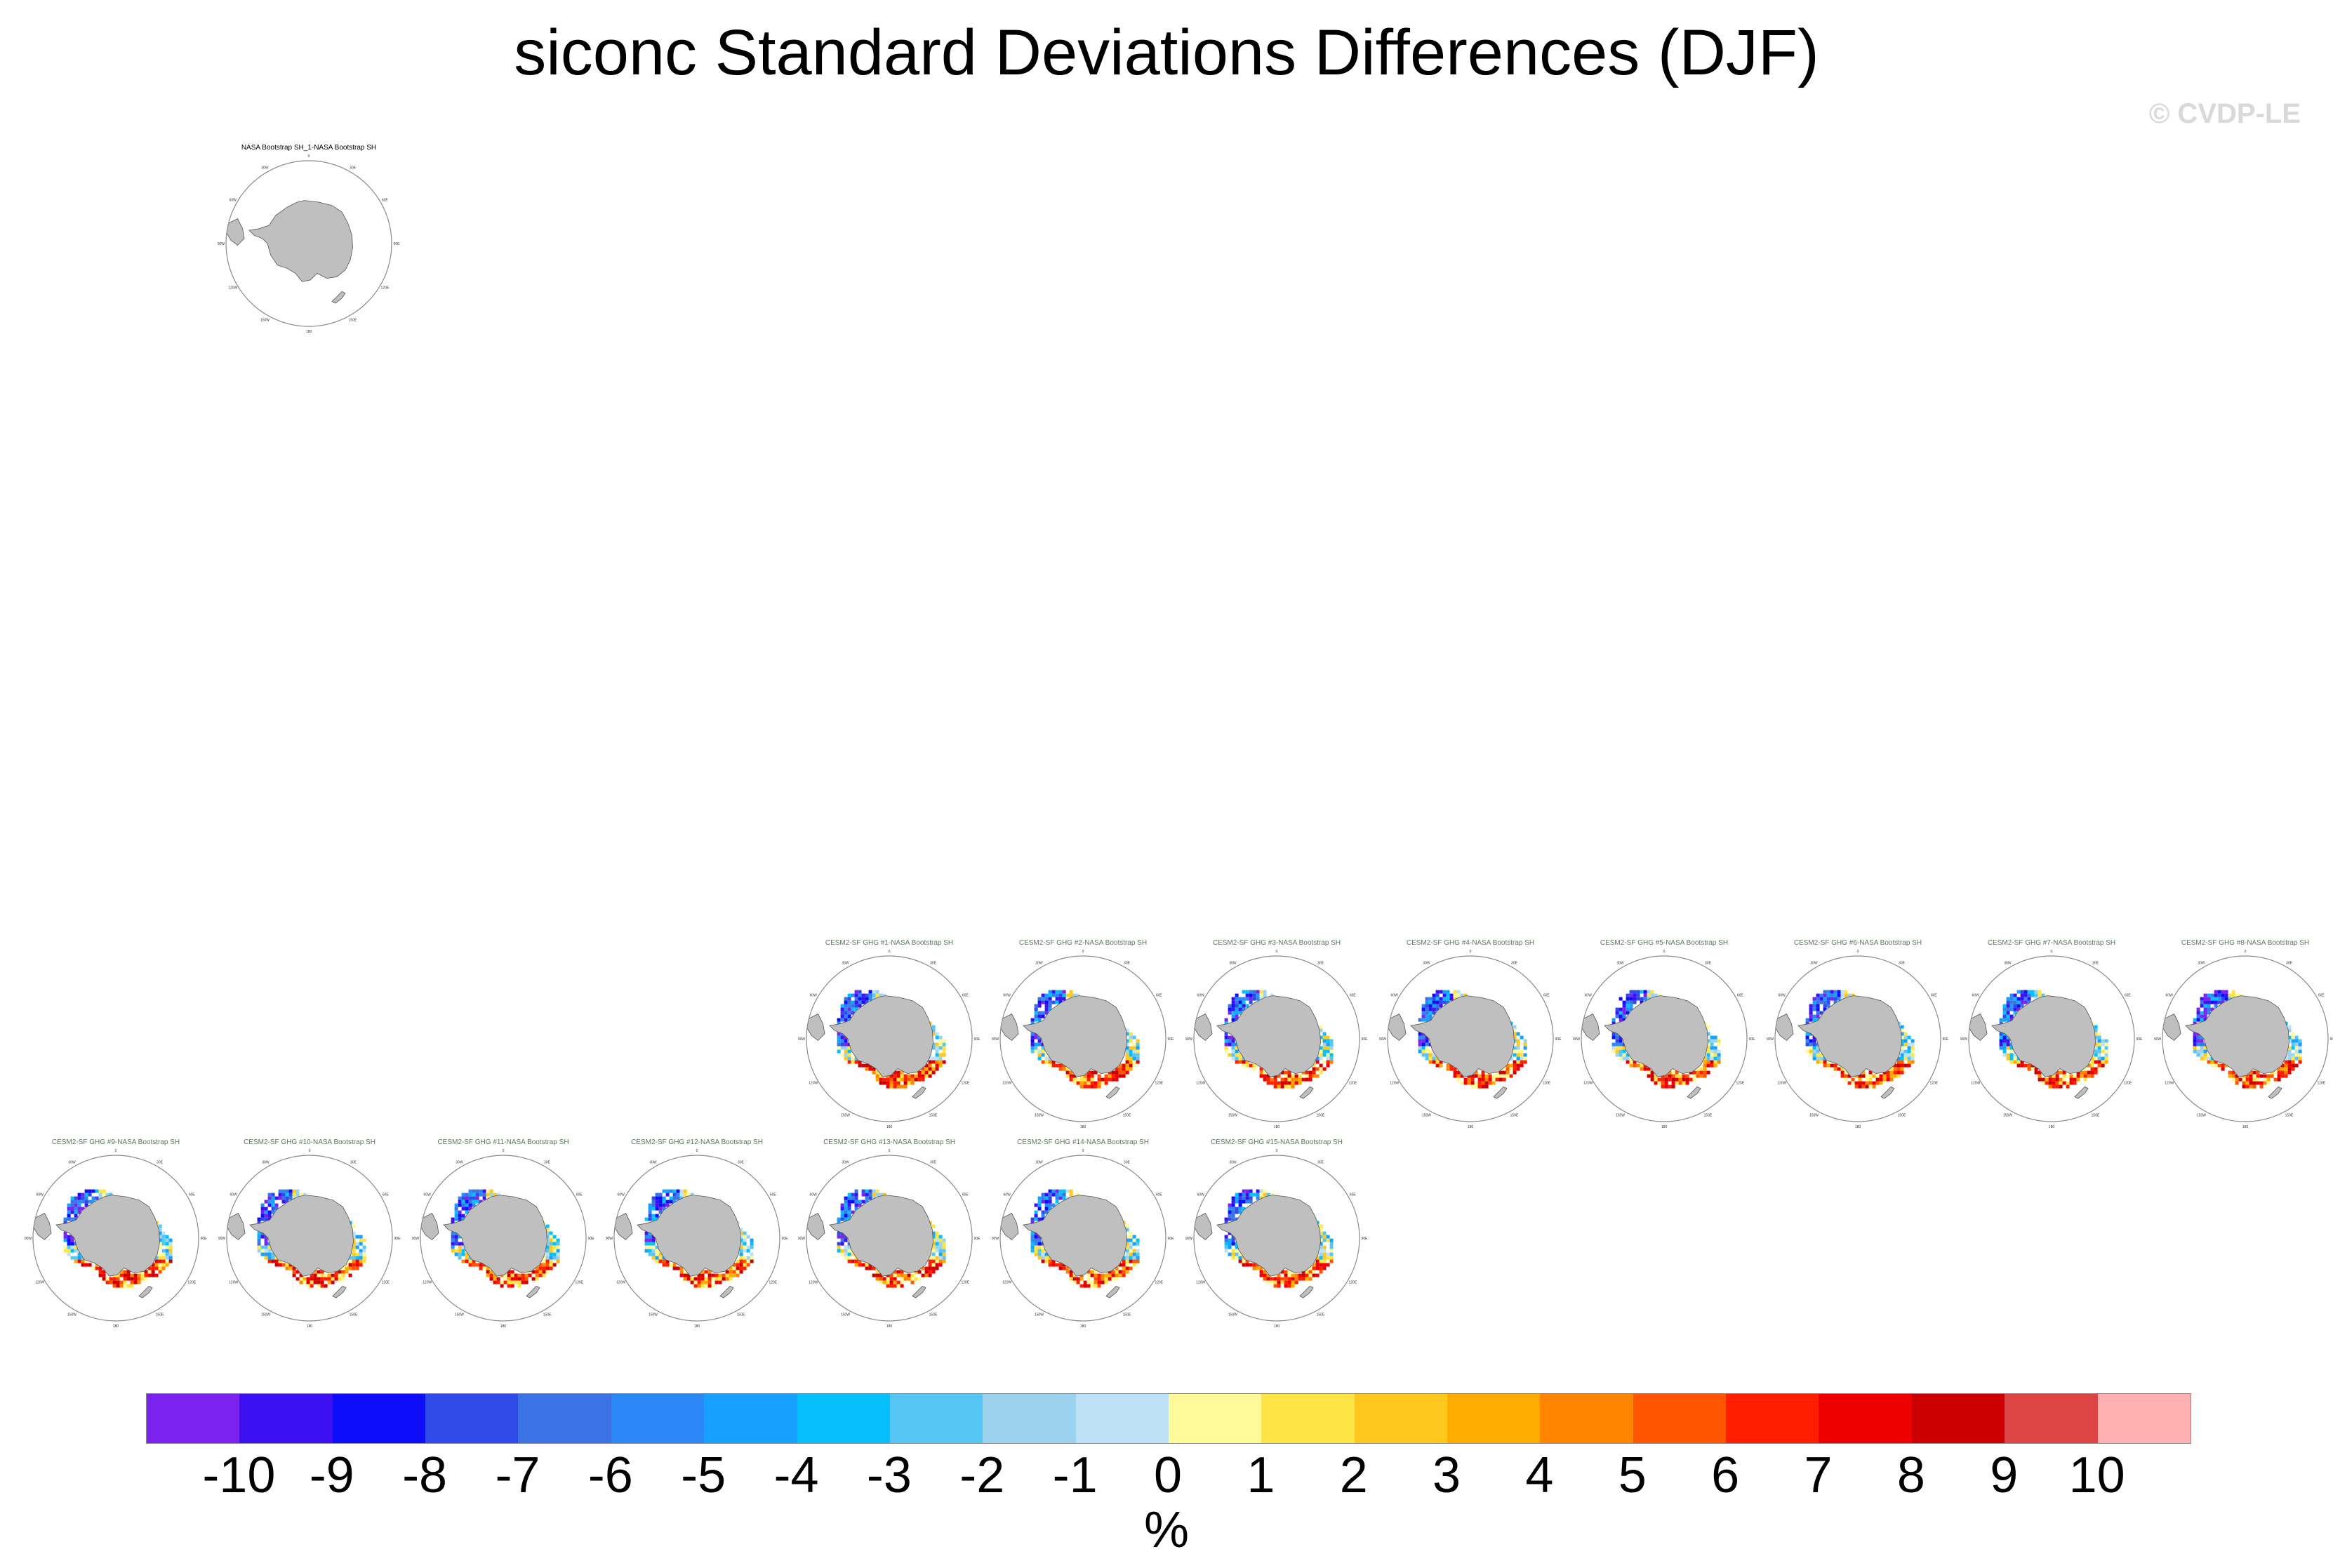  Describe the element at coordinates (2095, 964) in the screenshot. I see `longitude-label: 30E` at that location.